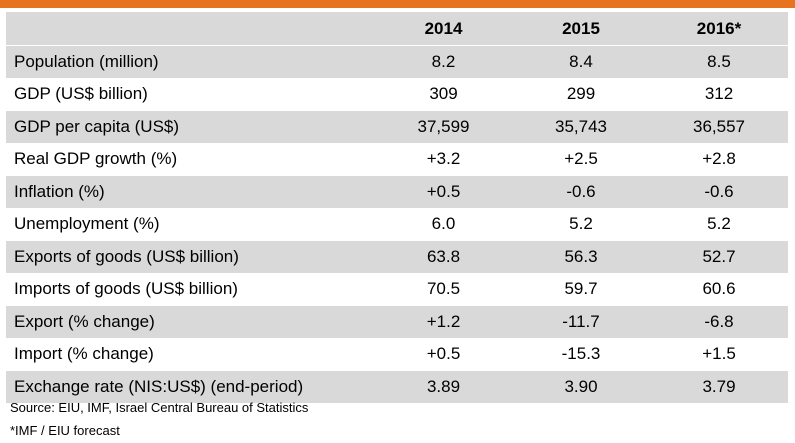 Image resolution: width=795 pixels, height=443 pixels. Describe the element at coordinates (190, 322) in the screenshot. I see `row-label: Export (% change)` at that location.